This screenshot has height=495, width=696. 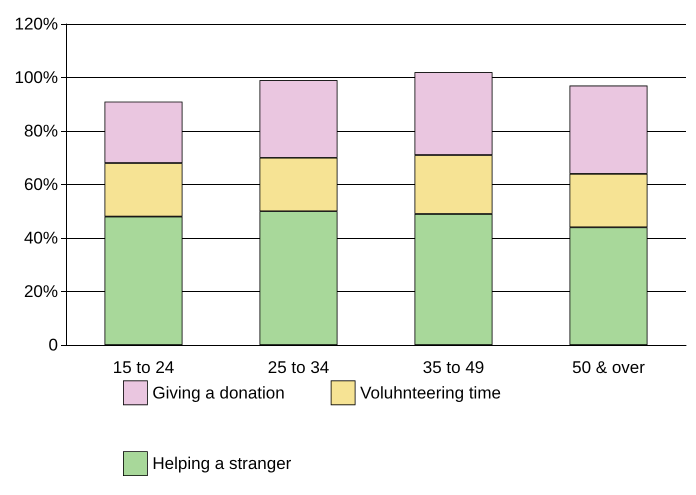 I want to click on legend-label: Giving a donation, so click(x=218, y=392).